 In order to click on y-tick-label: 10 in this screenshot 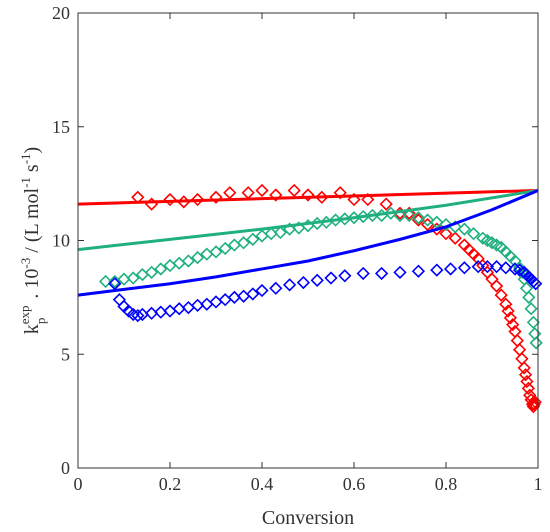, I will do `click(61, 241)`.